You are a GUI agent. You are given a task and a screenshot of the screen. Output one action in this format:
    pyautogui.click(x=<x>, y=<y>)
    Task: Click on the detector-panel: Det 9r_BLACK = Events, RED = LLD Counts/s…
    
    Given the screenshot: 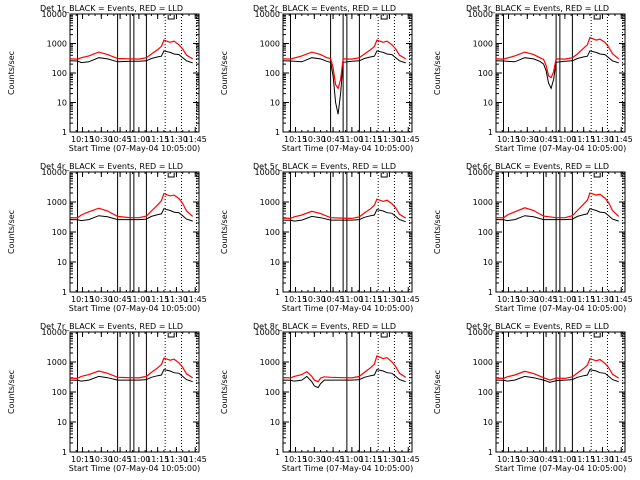 What is the action you would take?
    pyautogui.click(x=533, y=397)
    